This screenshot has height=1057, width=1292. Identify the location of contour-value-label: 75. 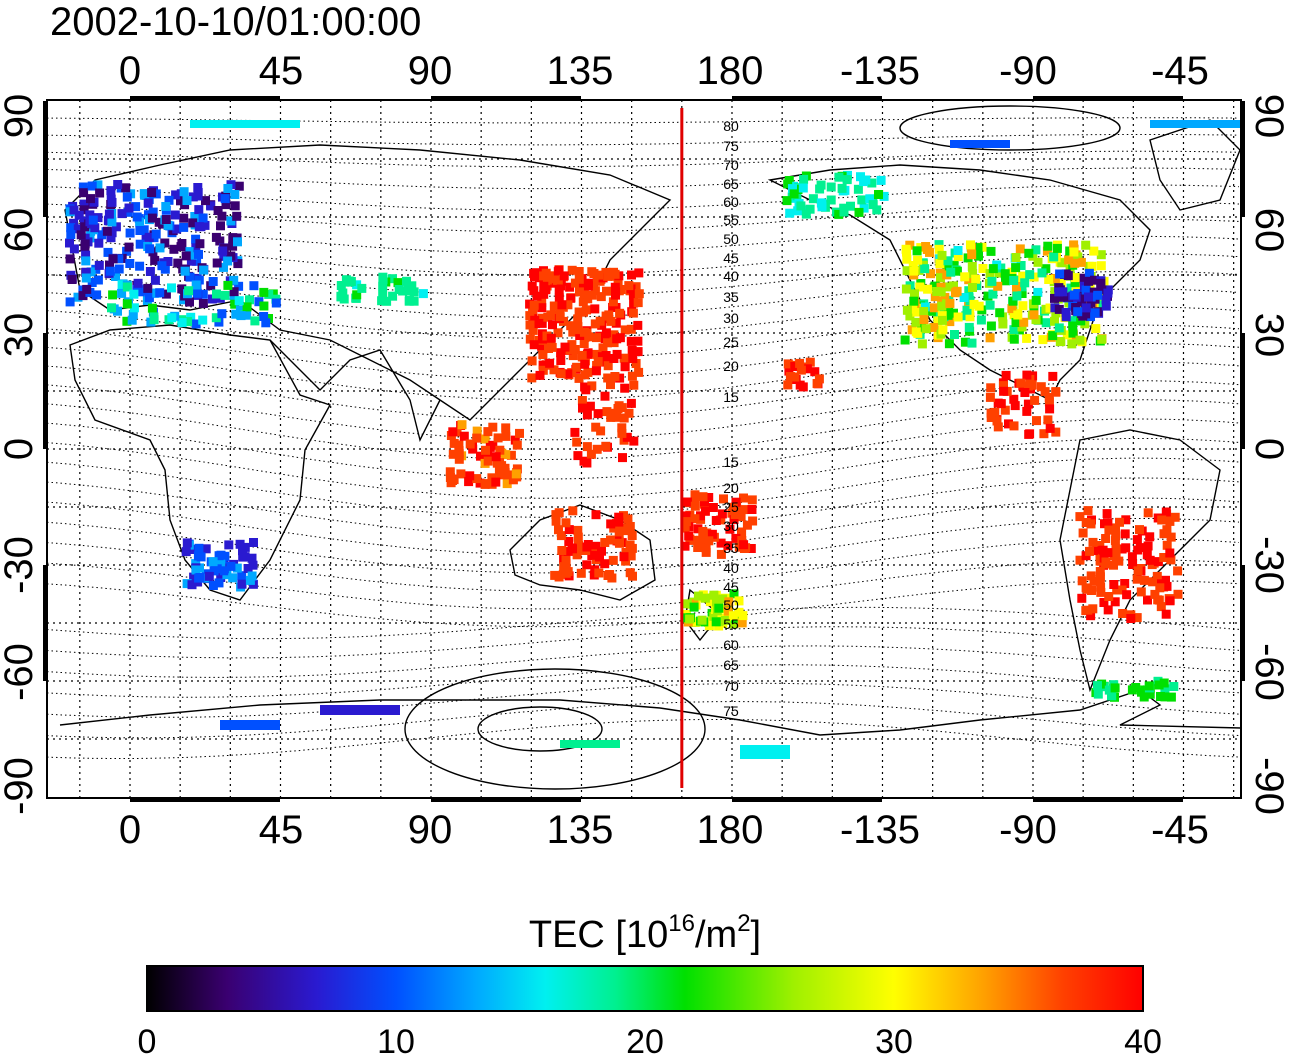
(731, 711).